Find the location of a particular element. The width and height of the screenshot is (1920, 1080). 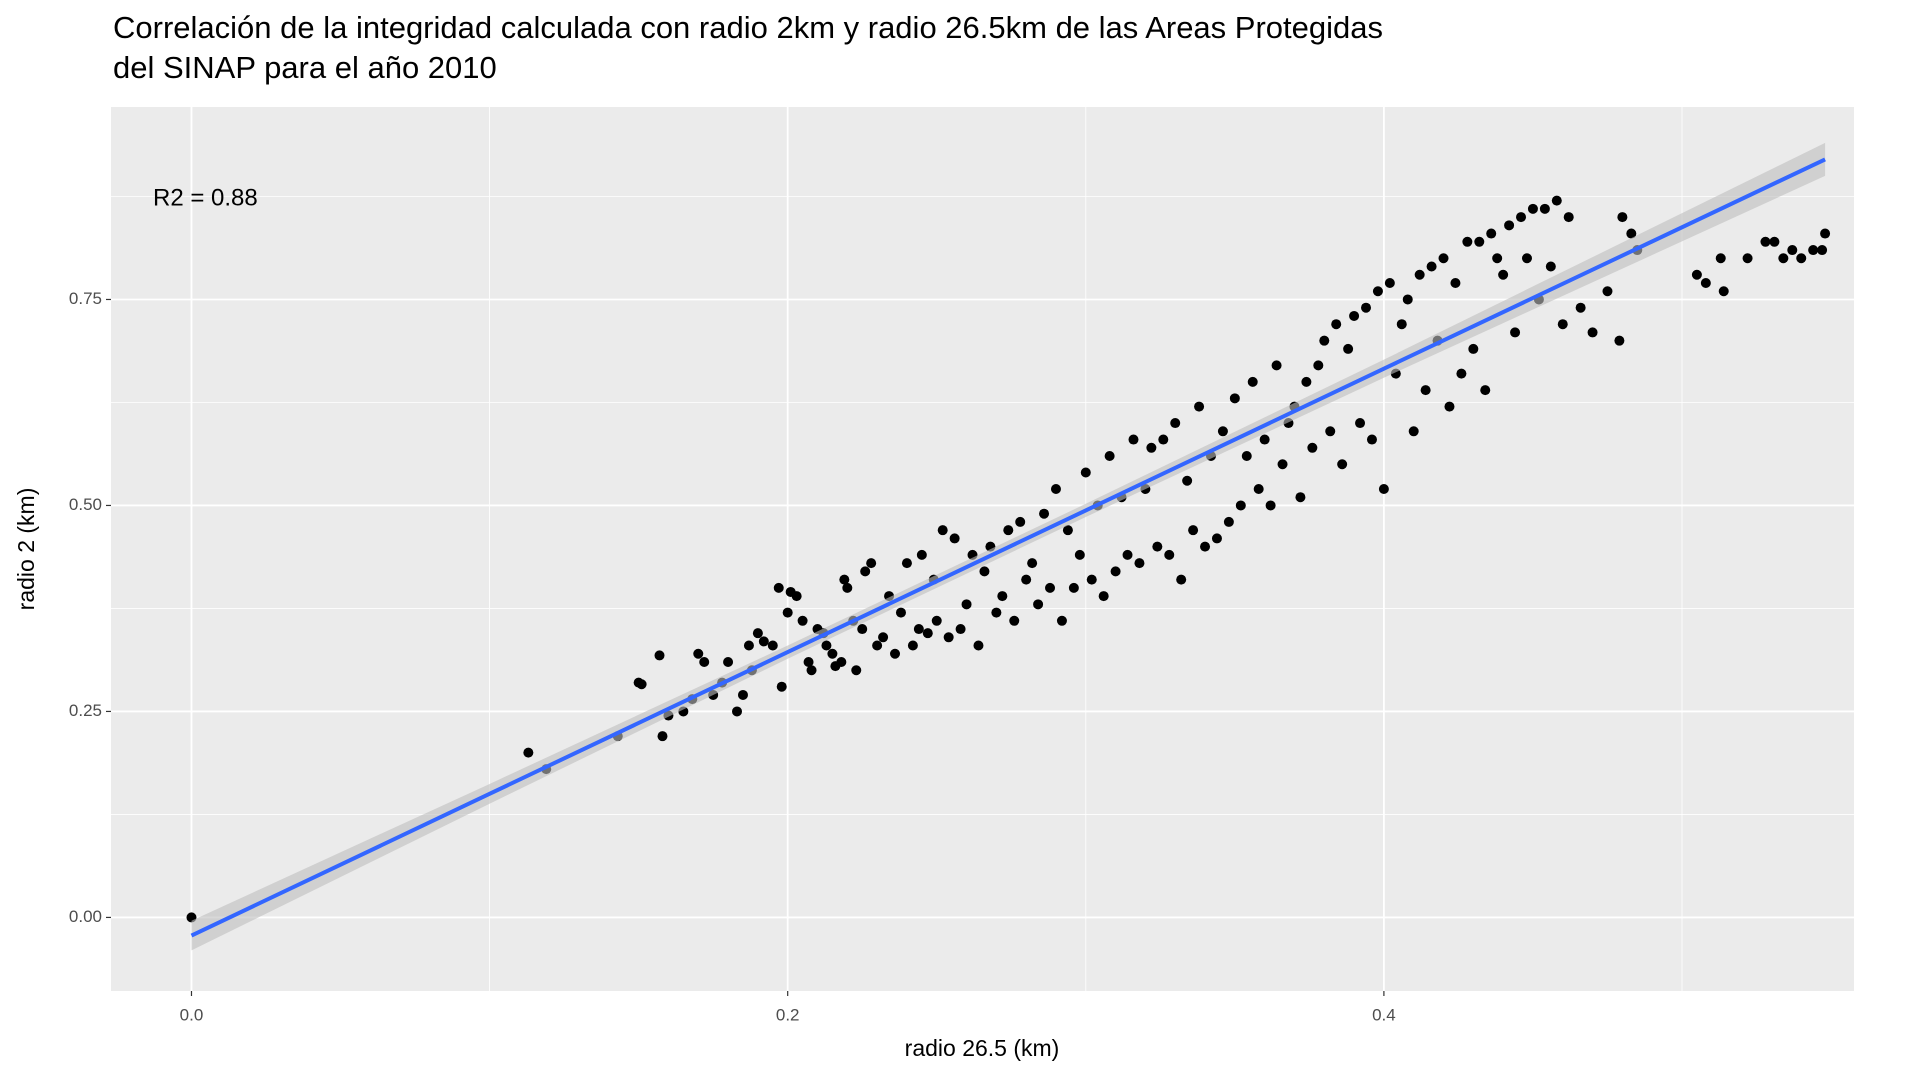

y-axis-title: radio 2 (km) is located at coordinates (26, 549).